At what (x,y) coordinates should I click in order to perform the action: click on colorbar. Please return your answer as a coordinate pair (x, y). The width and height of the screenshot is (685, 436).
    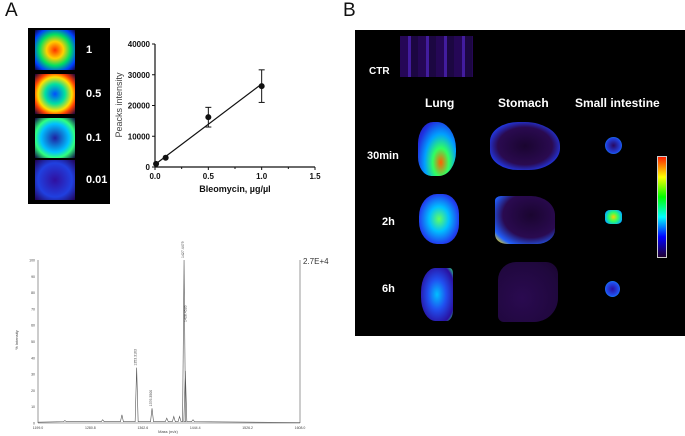
    Looking at the image, I should click on (662, 207).